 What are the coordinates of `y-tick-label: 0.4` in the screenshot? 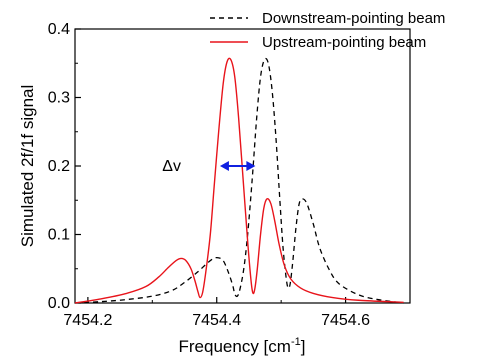 It's located at (59, 29).